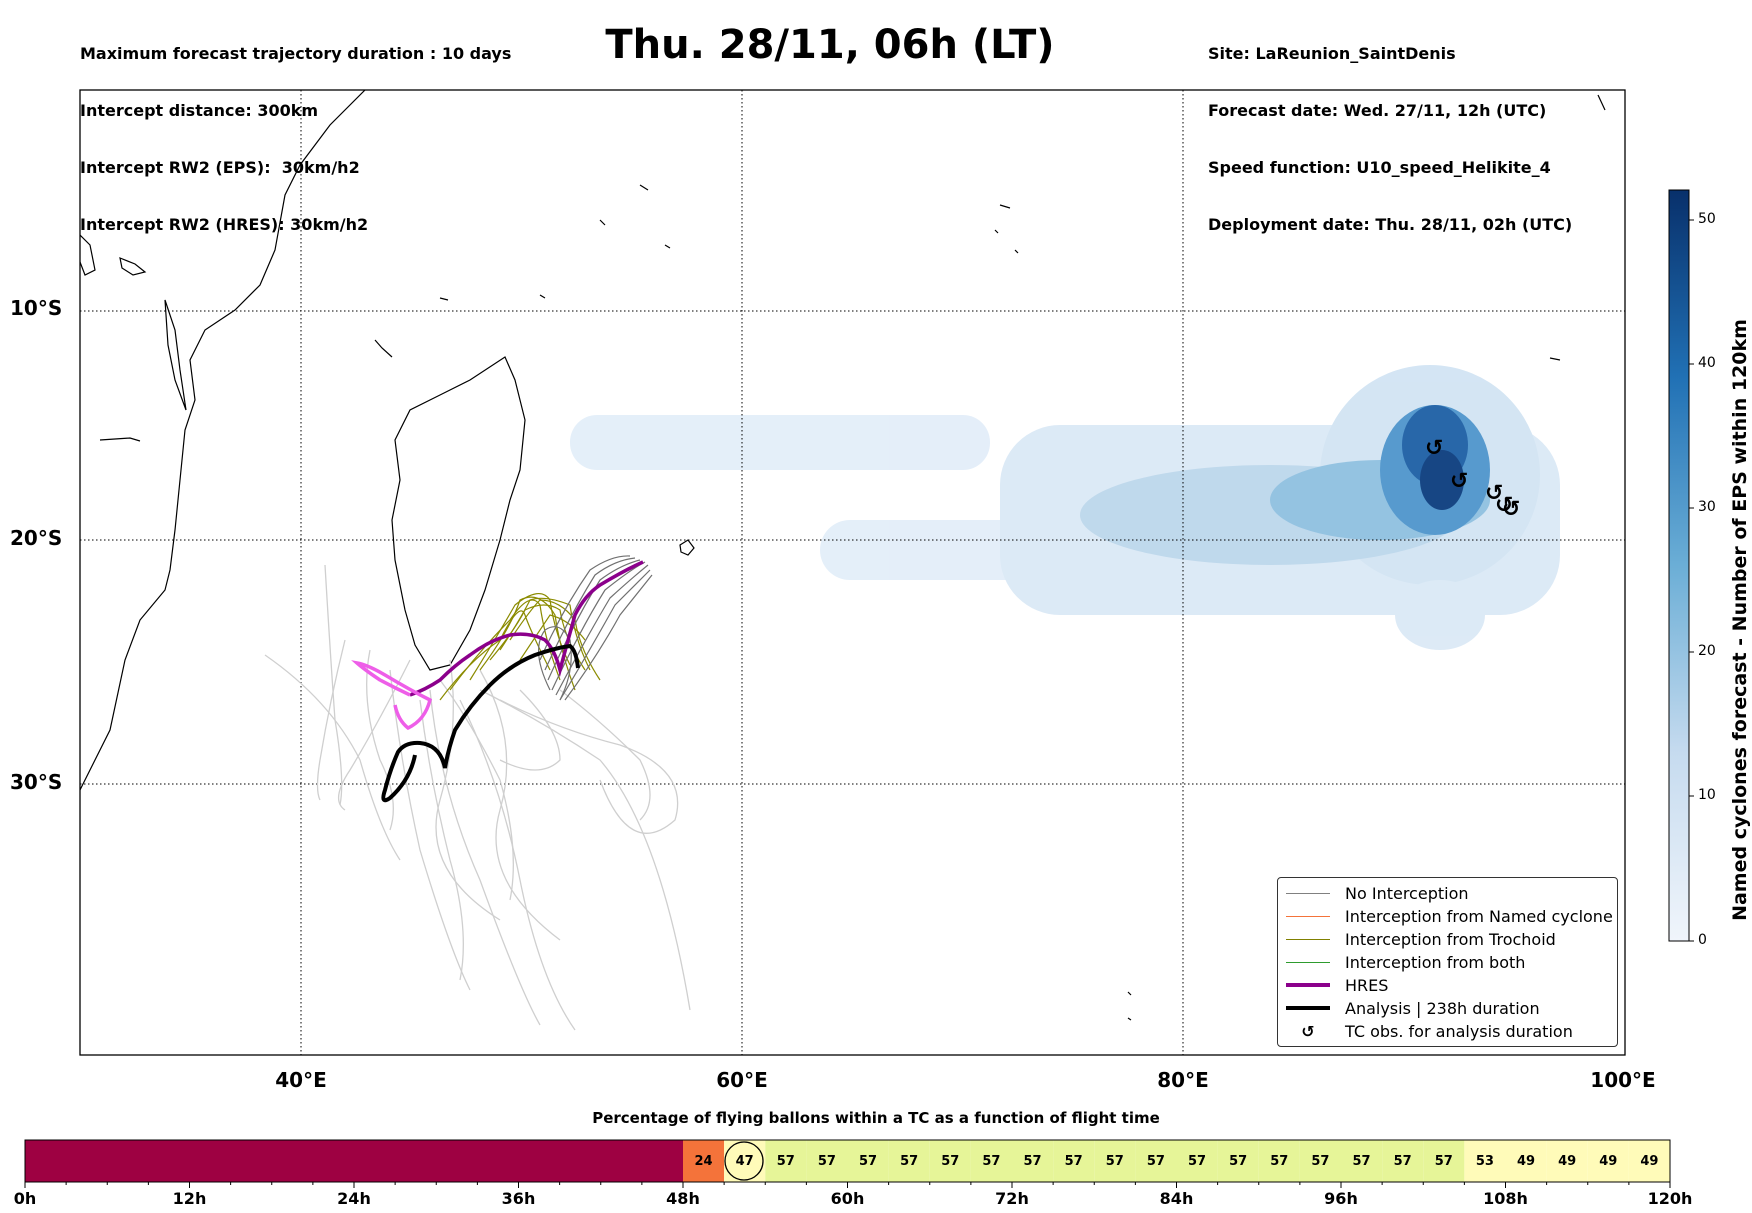 The image size is (1752, 1213). I want to click on timeline-bar, so click(847, 1163).